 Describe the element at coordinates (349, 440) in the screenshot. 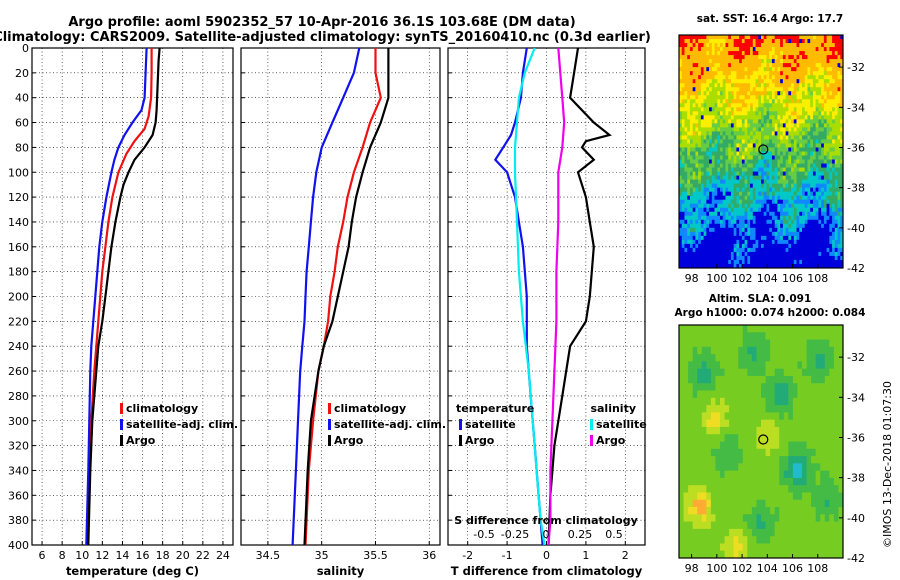

I see `legend-label: Argo` at that location.